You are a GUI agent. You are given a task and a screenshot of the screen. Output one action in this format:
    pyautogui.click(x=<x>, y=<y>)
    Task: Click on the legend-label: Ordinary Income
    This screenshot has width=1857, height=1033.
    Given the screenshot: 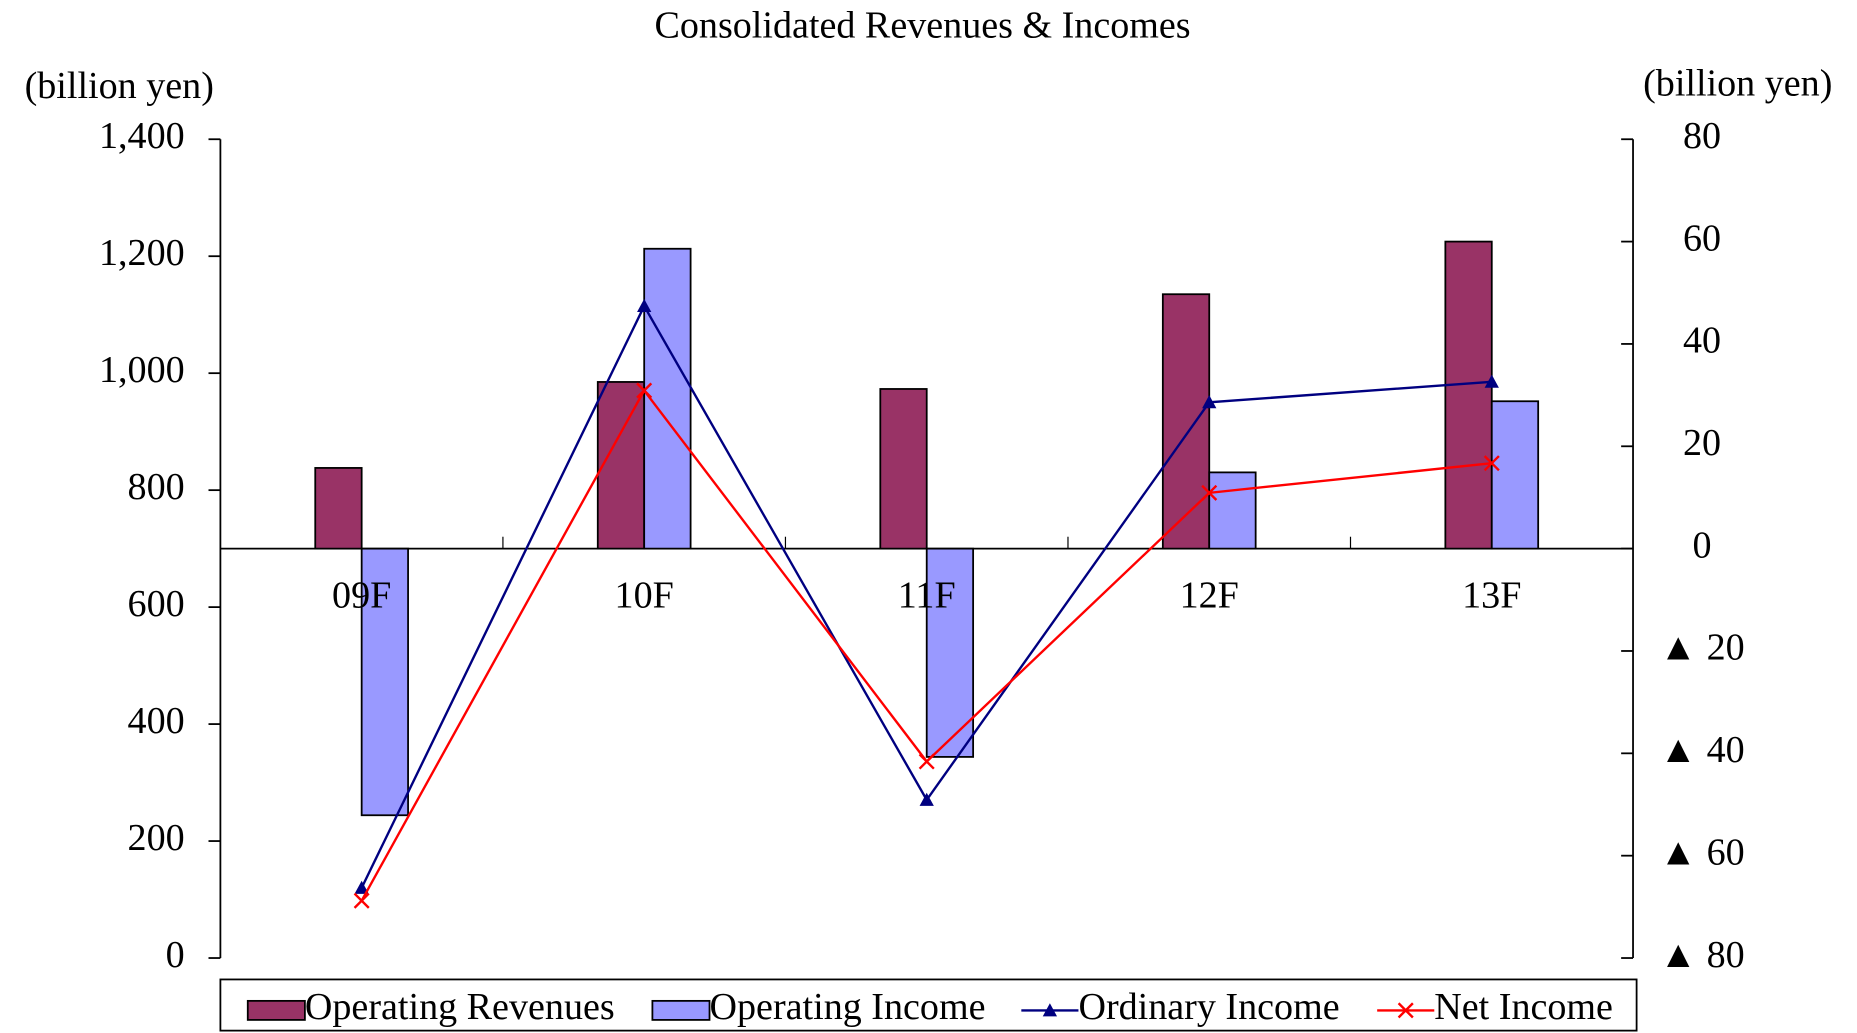 What is the action you would take?
    pyautogui.click(x=1208, y=1007)
    